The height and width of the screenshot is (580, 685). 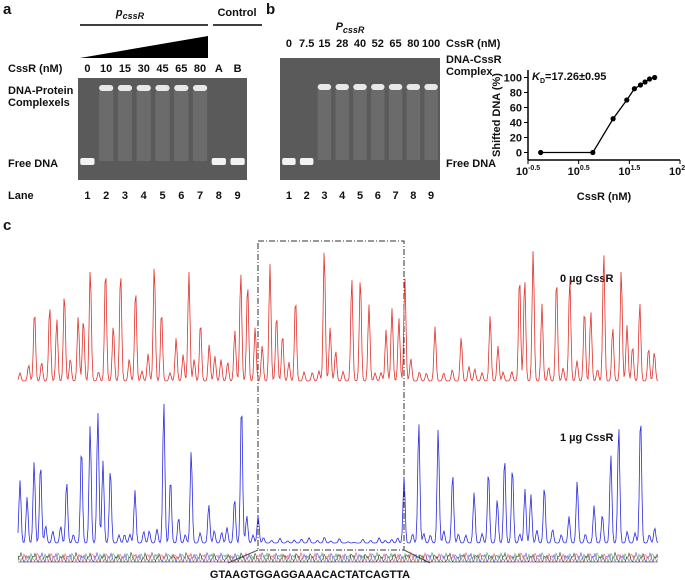 I want to click on lane-number: 1, so click(x=289, y=196).